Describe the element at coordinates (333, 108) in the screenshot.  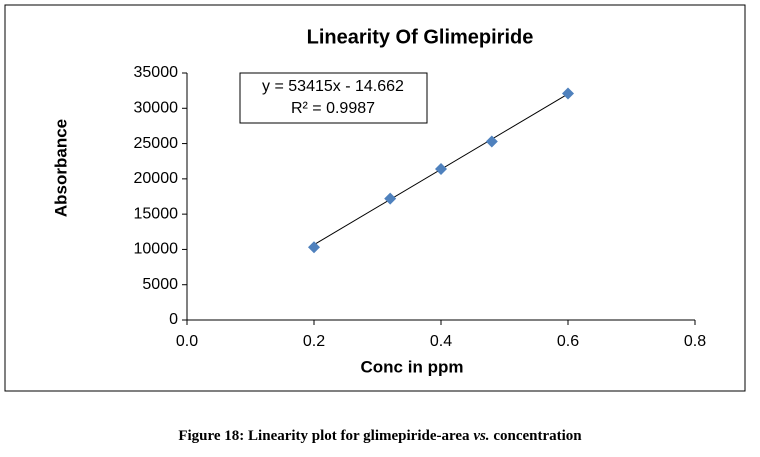
I see `r-squared: R² = 0.9987` at that location.